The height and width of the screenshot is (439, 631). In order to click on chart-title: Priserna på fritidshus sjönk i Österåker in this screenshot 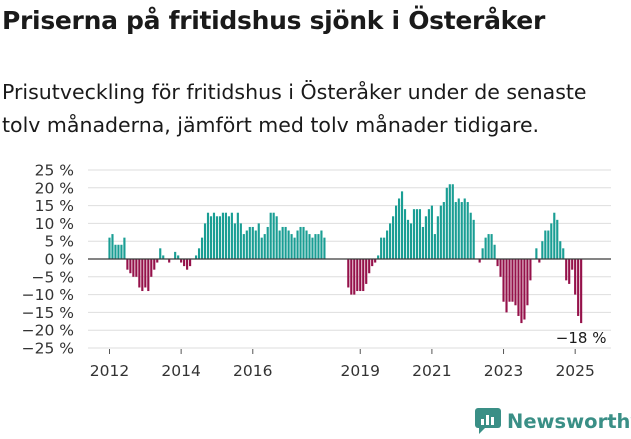, I will do `click(273, 20)`.